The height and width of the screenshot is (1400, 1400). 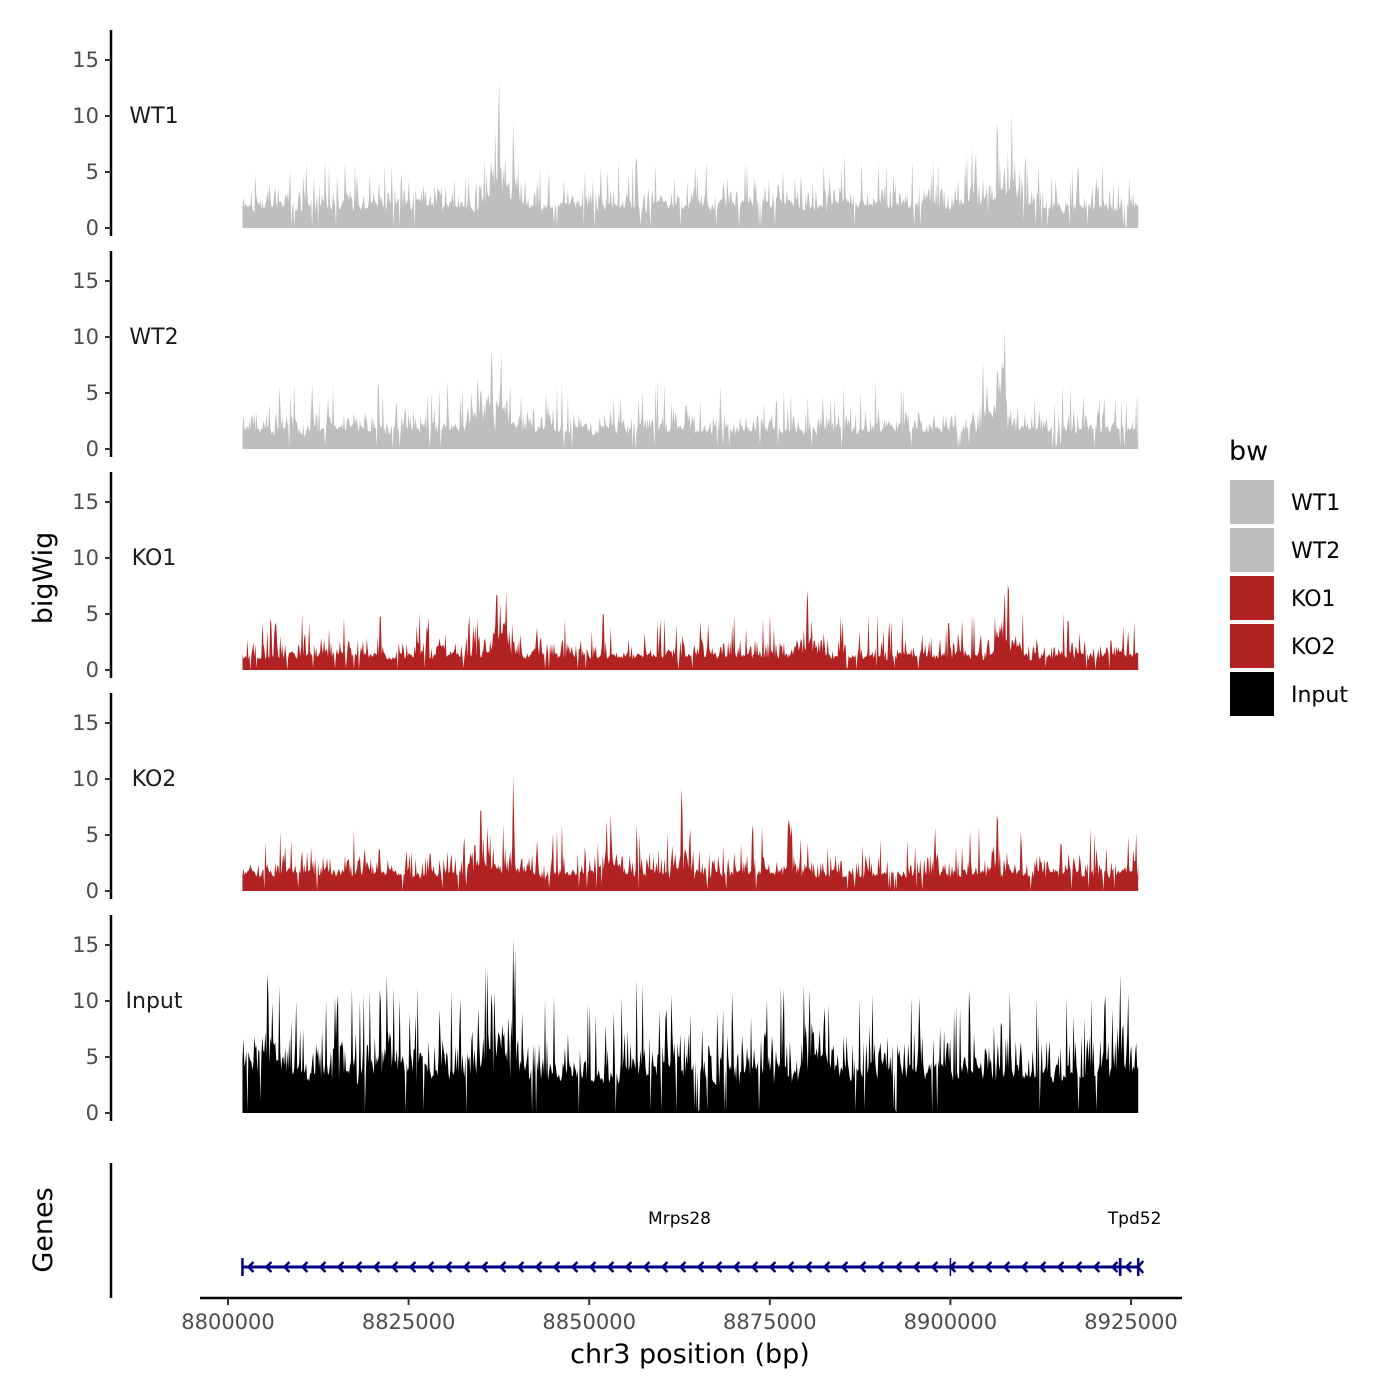 What do you see at coordinates (153, 116) in the screenshot?
I see `track-label-wt1: WT1` at bounding box center [153, 116].